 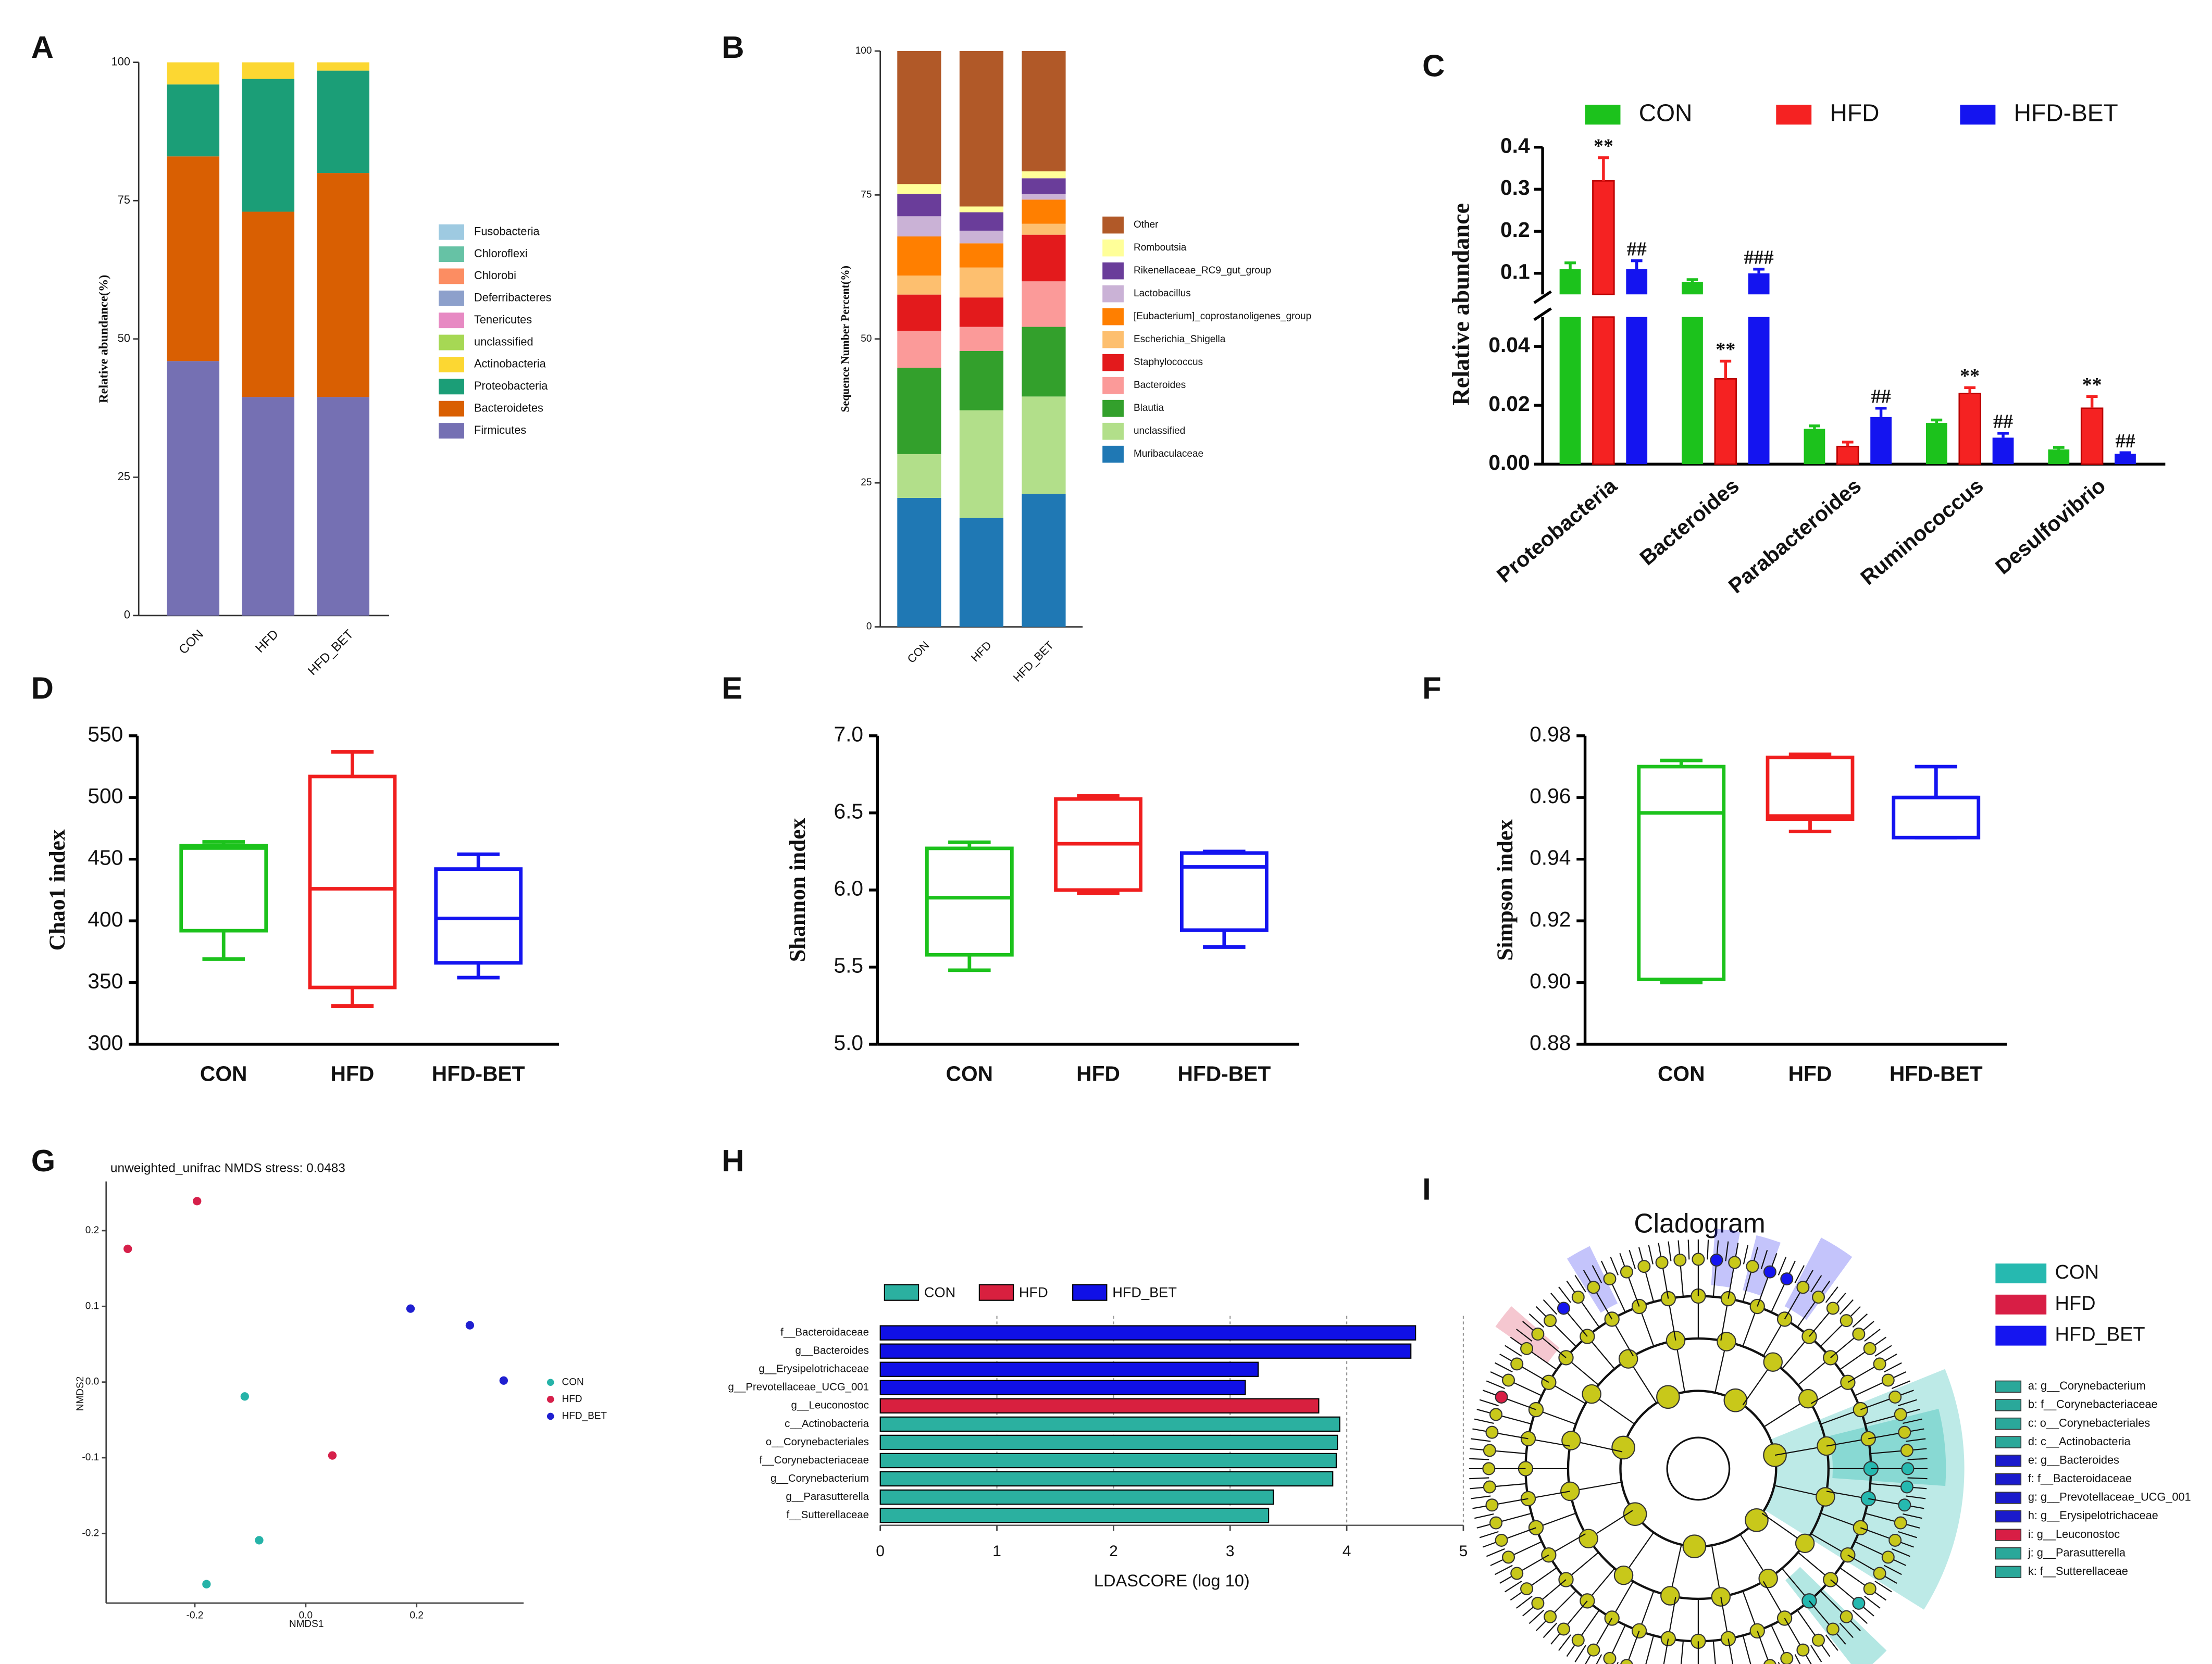 I want to click on legend-label: Proteobacteria, so click(x=511, y=386).